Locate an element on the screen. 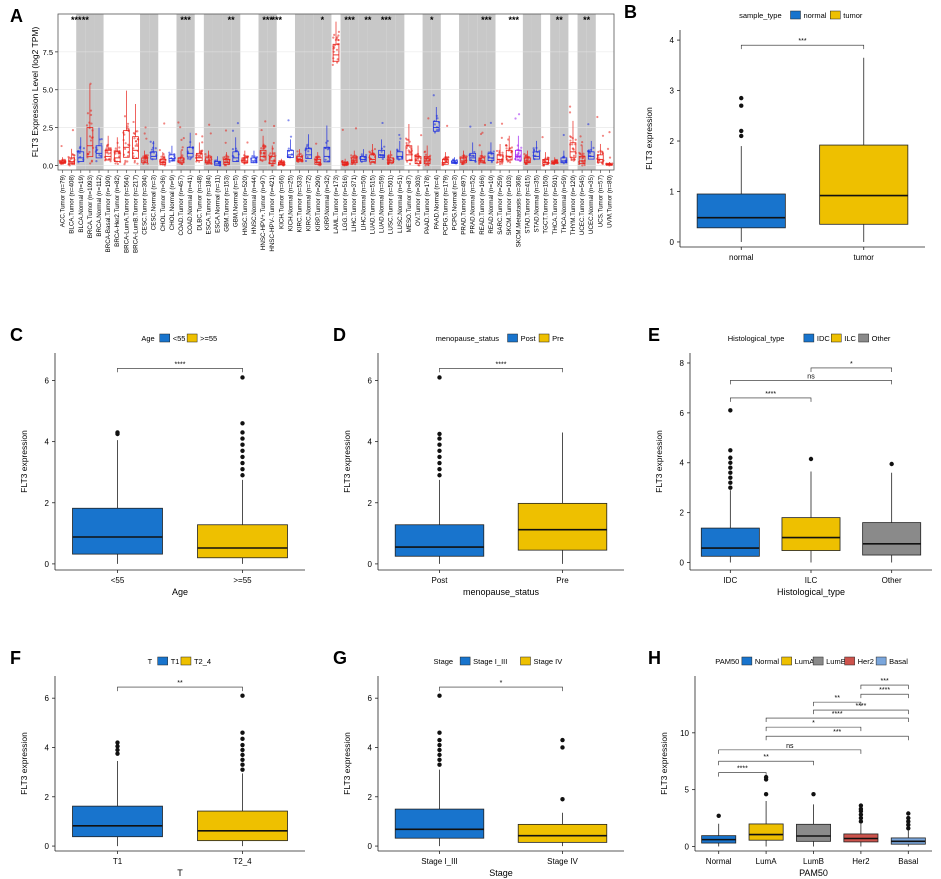 Image resolution: width=941 pixels, height=879 pixels. x-tick-label: LUAD.Tumor (n=515) is located at coordinates (372, 204).